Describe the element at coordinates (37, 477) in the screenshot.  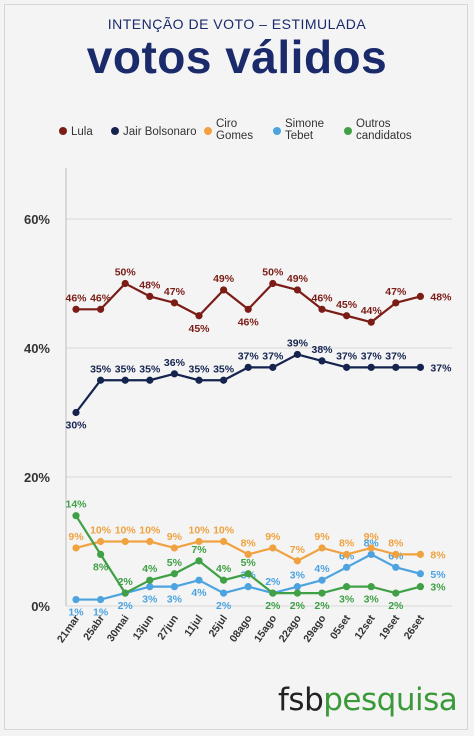
I see `y-tick-label: 20%` at that location.